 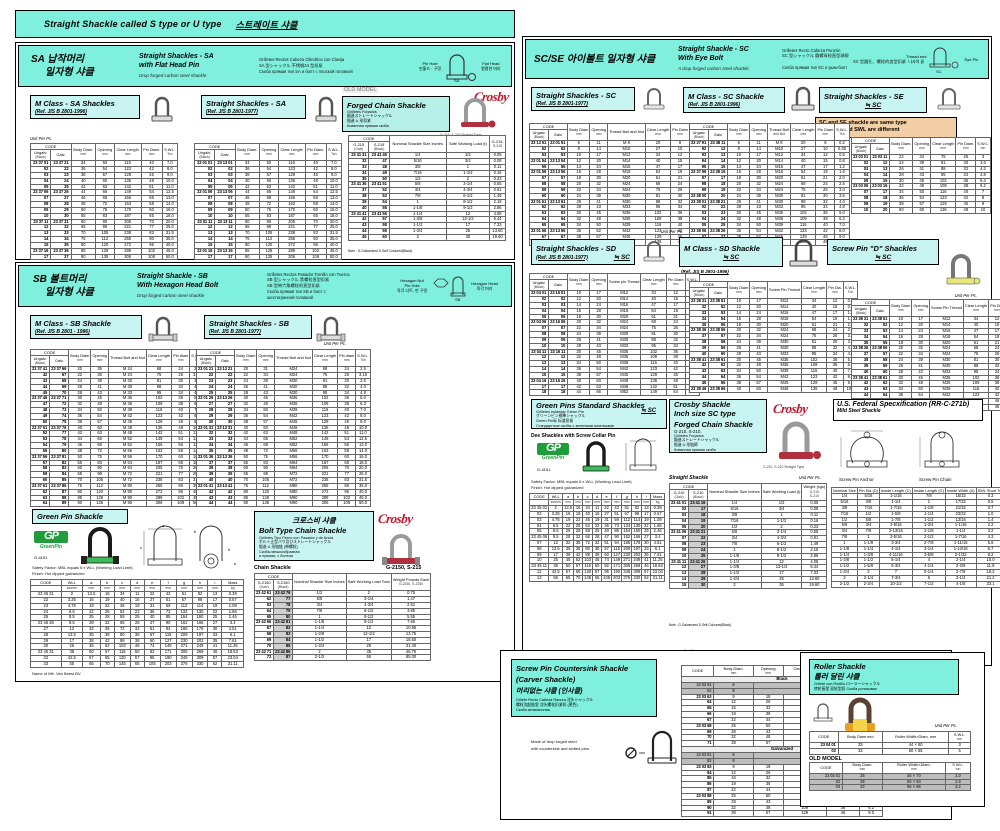 I want to click on top-banner-title-kr: 스트레이트 샤클, so click(x=266, y=24).